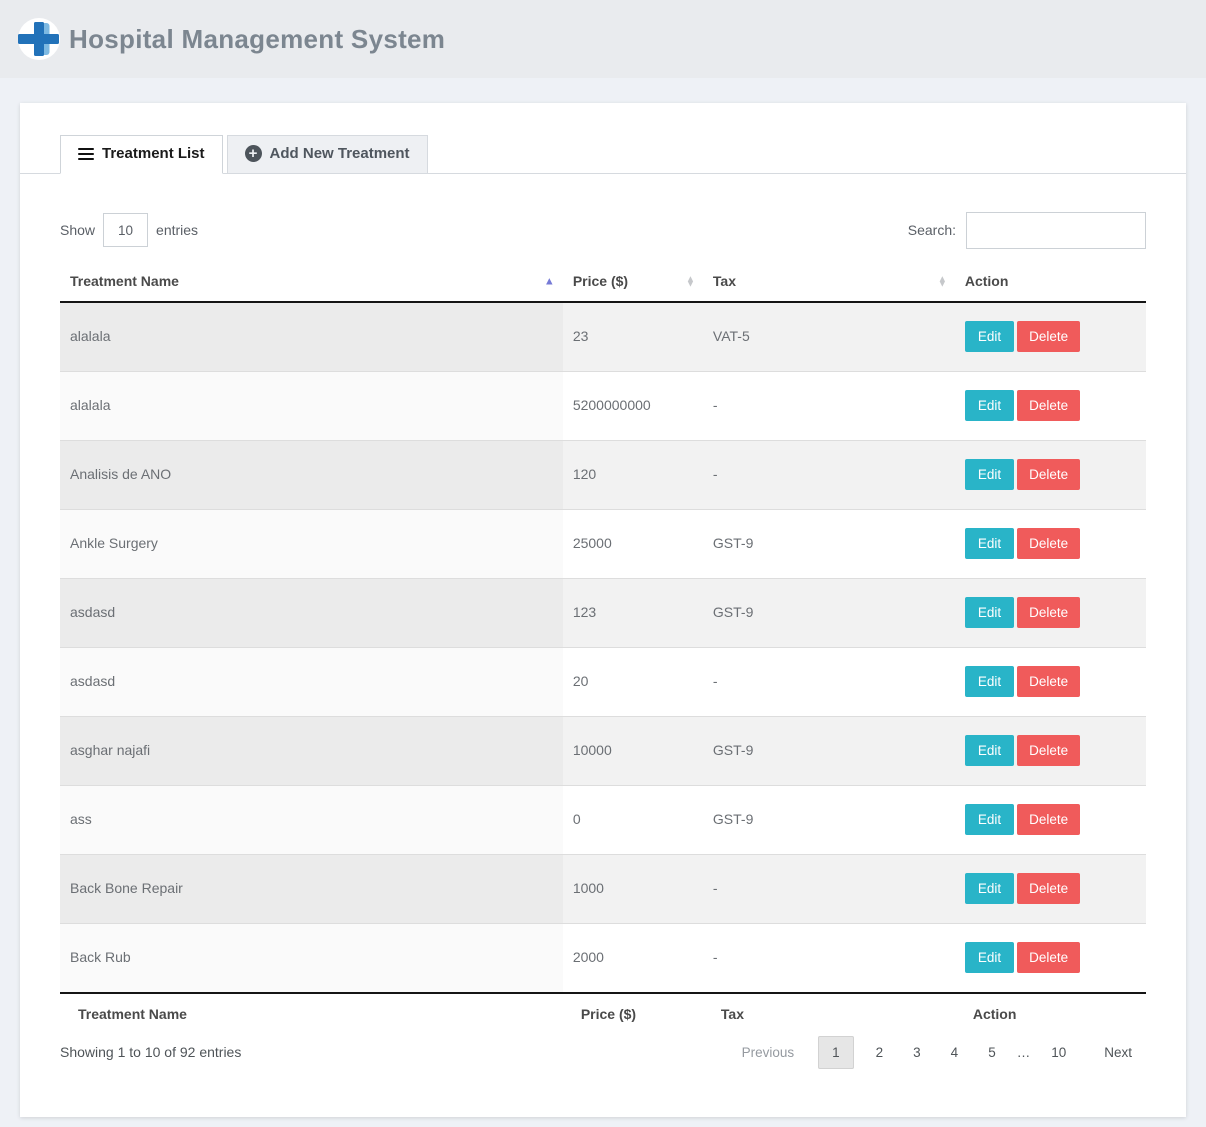 The height and width of the screenshot is (1127, 1206). What do you see at coordinates (632, 336) in the screenshot?
I see `price-cell: 23` at bounding box center [632, 336].